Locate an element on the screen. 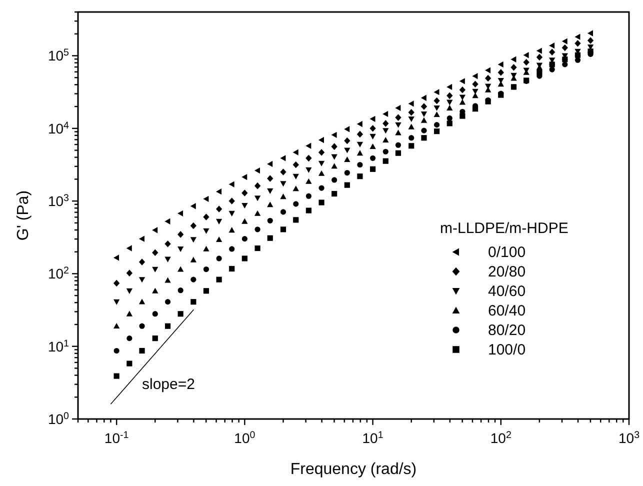  legend-label: 60/40 is located at coordinates (507, 311).